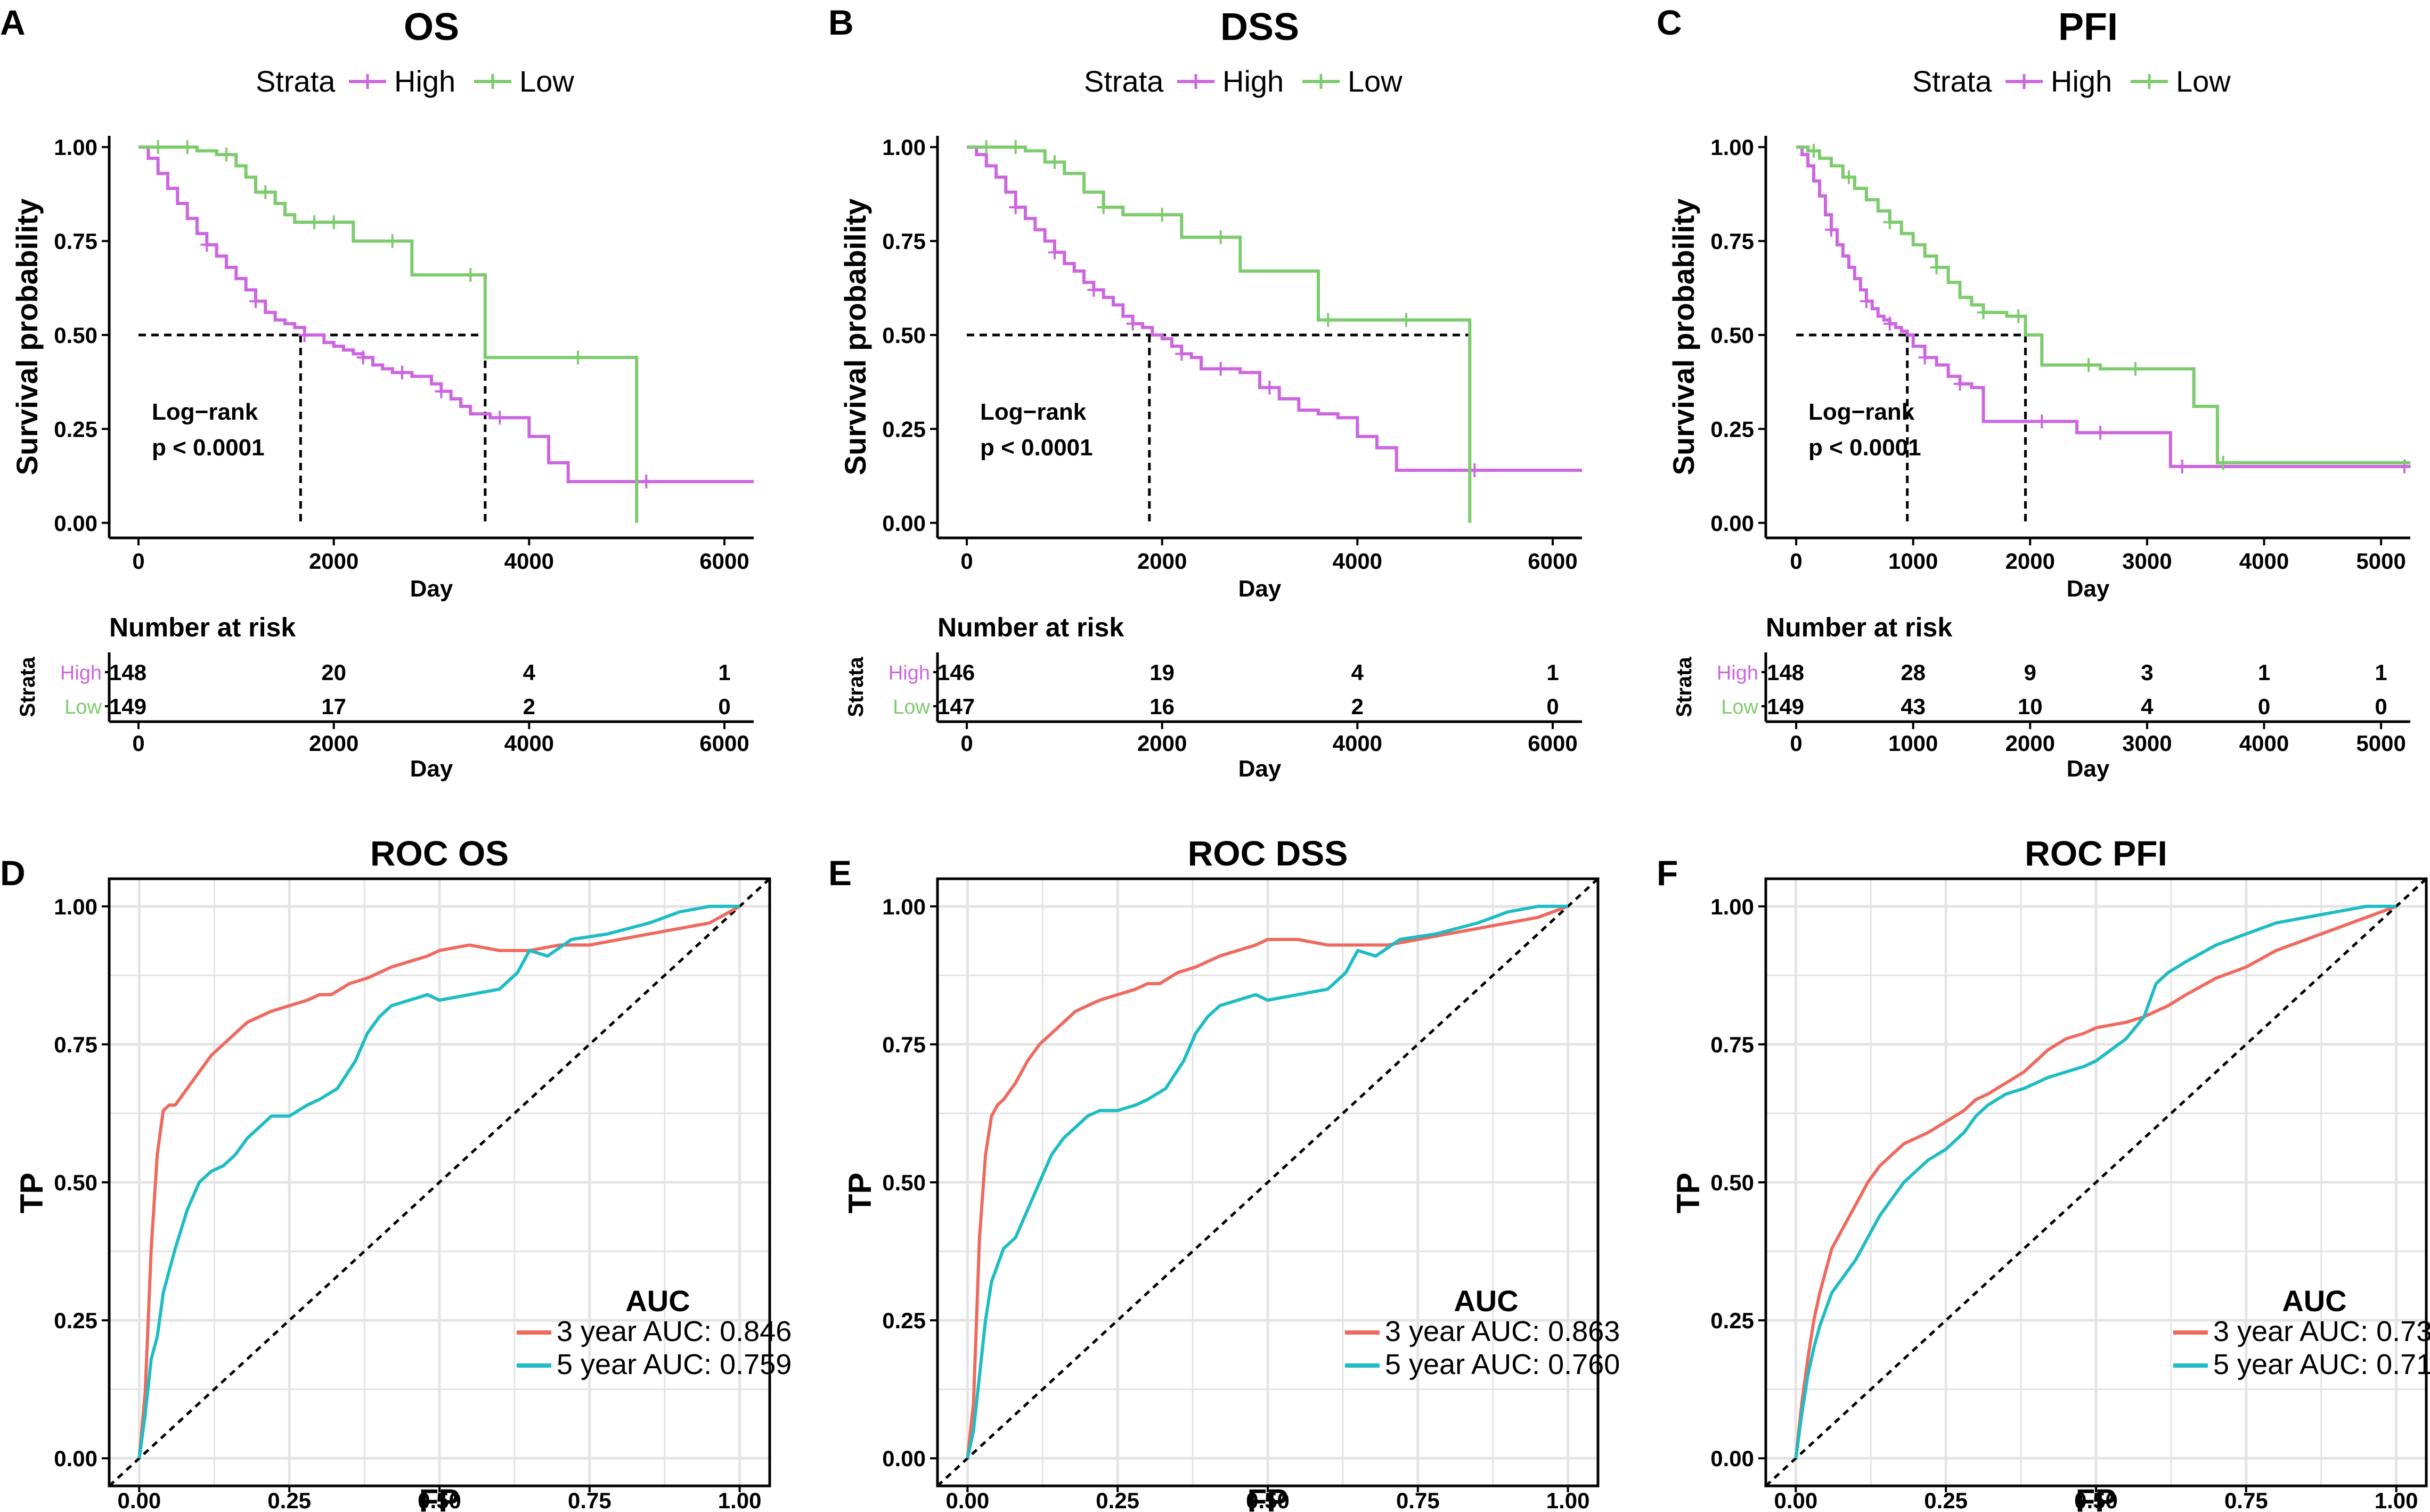 The height and width of the screenshot is (1512, 2430). Describe the element at coordinates (2147, 744) in the screenshot. I see `risk-table-x-tick-label: 3000` at that location.